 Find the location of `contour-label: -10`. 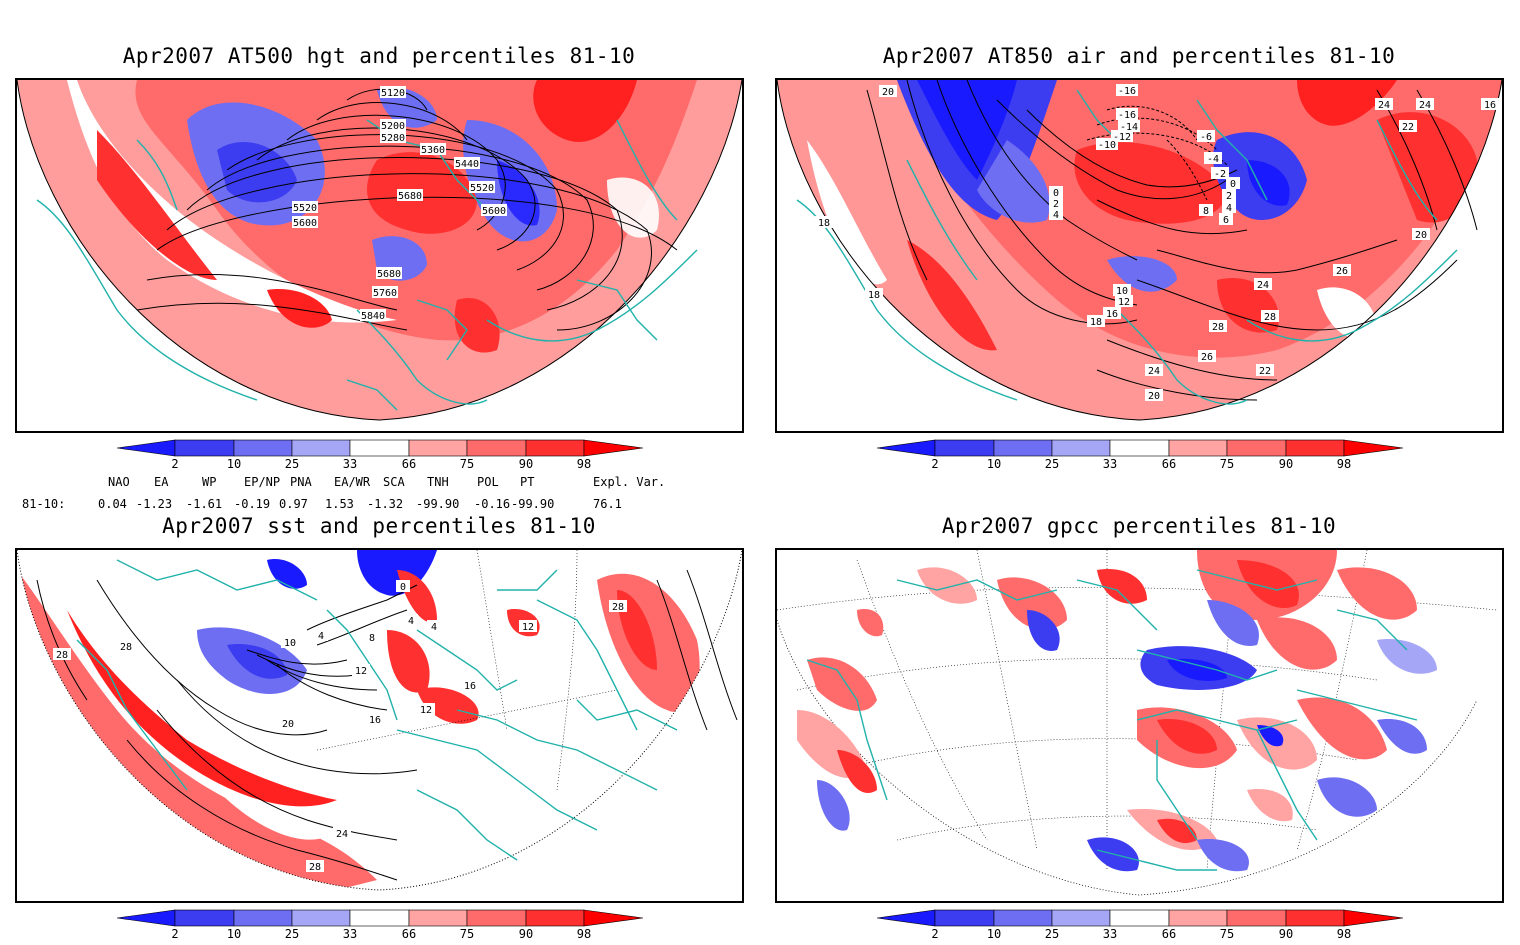

contour-label: -10 is located at coordinates (1107, 144).